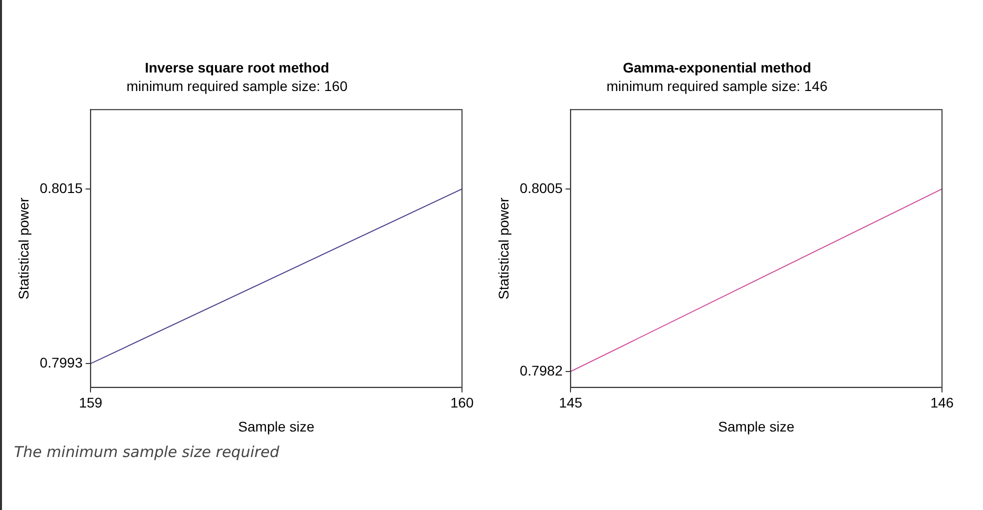 The image size is (983, 510). Describe the element at coordinates (717, 67) in the screenshot. I see `chart-title: Gamma-exponential method` at that location.